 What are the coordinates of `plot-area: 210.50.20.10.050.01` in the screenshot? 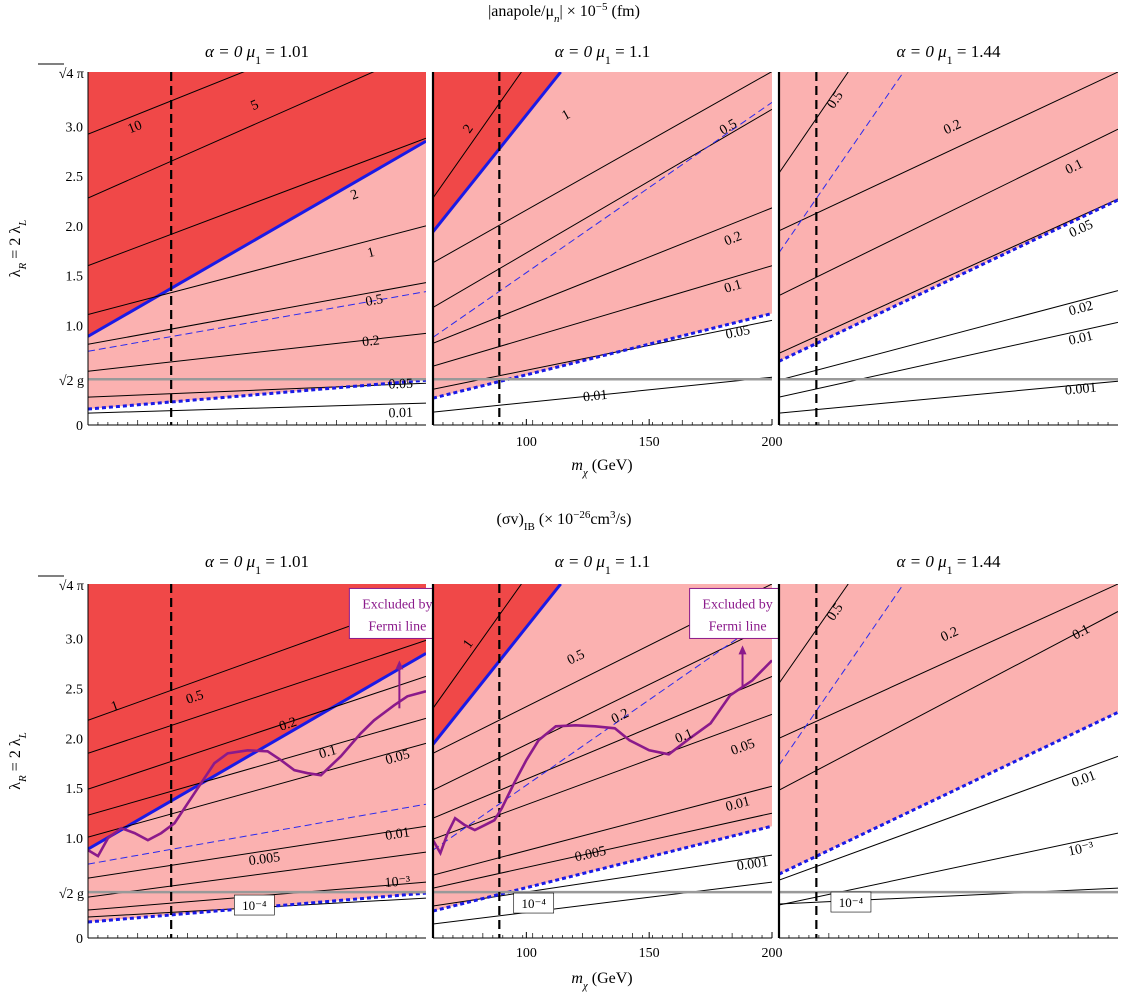 It's located at (602, 248).